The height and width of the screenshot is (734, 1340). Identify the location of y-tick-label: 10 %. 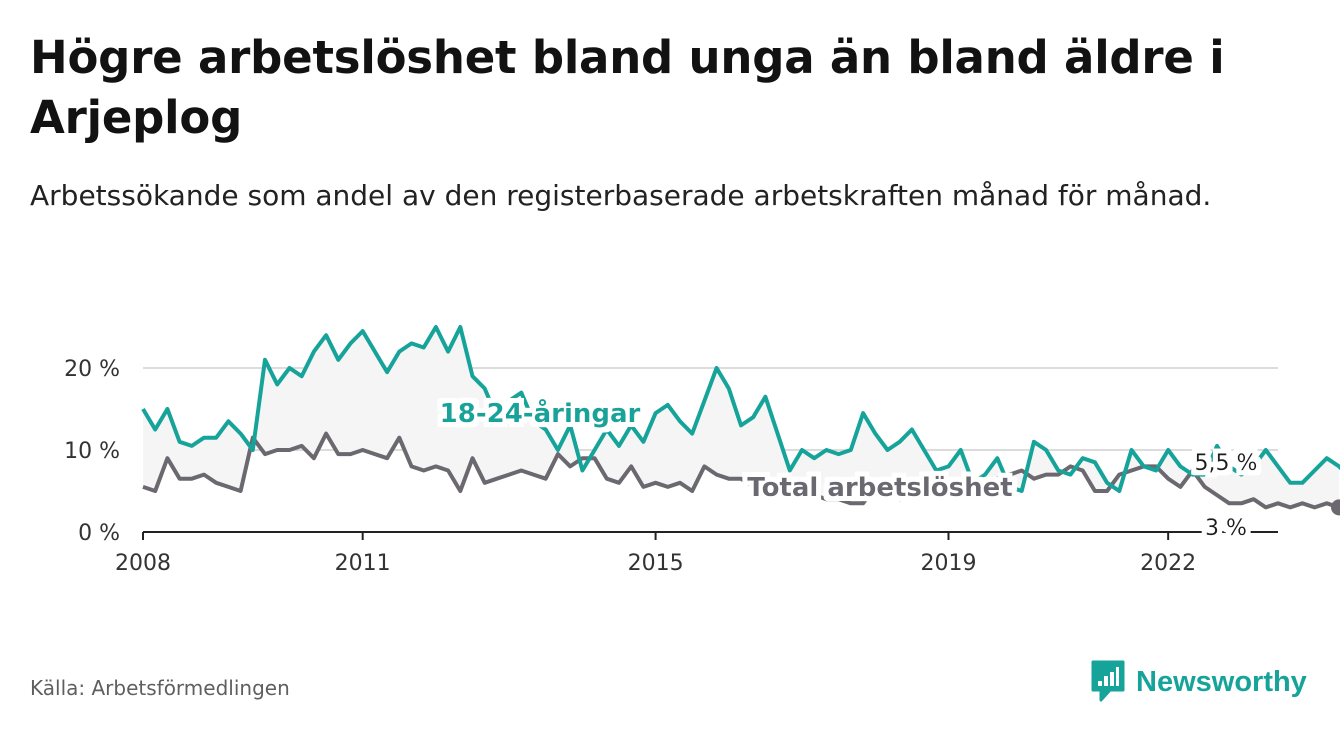
(92, 451).